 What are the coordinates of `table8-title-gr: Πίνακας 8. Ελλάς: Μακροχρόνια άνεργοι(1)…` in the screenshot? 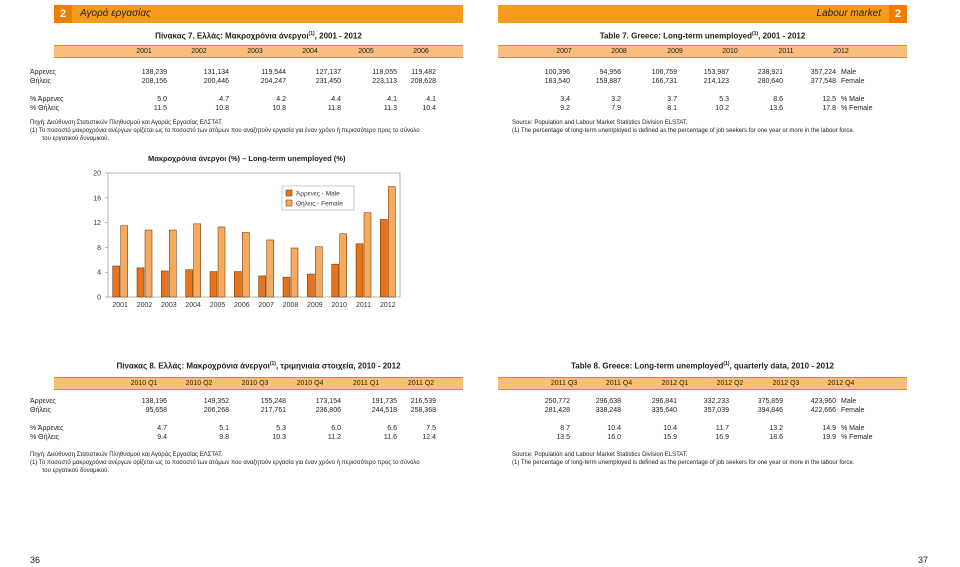 It's located at (258, 366).